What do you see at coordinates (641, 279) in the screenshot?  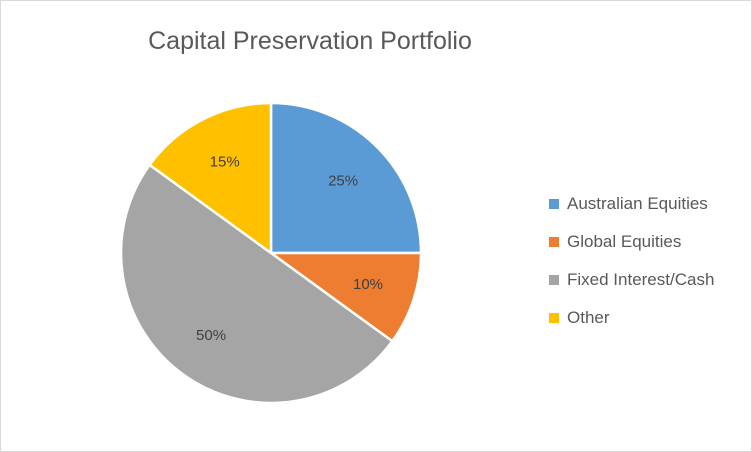 I see `legend-label-fixed-interest-cash: Fixed Interest/Cash` at bounding box center [641, 279].